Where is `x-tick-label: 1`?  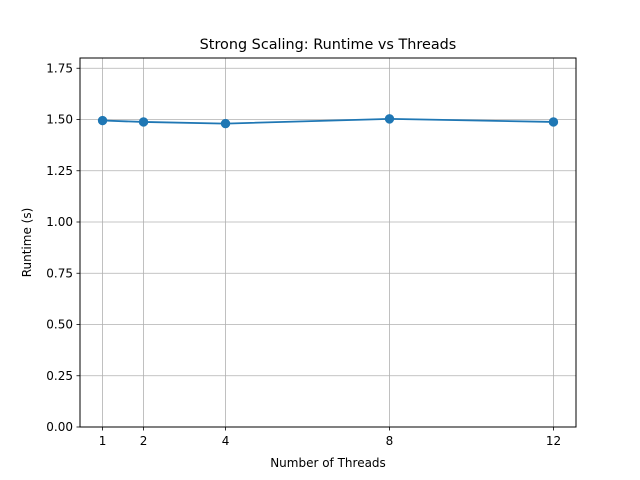
x-tick-label: 1 is located at coordinates (103, 441).